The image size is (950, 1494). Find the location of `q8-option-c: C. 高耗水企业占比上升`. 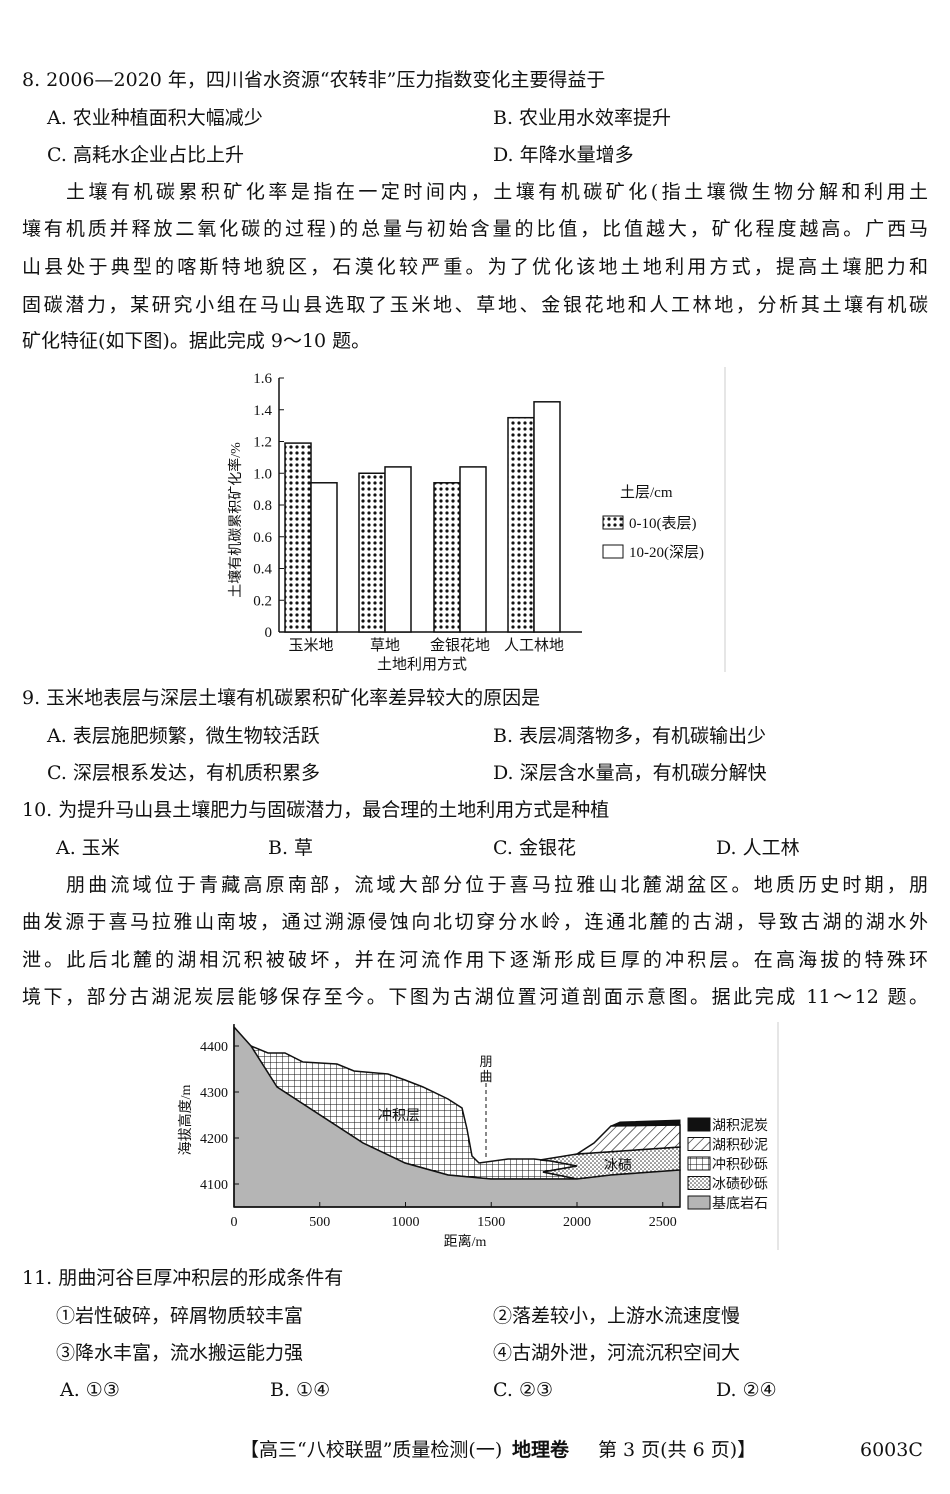

q8-option-c: C. 高耗水企业占比上升 is located at coordinates (145, 155).